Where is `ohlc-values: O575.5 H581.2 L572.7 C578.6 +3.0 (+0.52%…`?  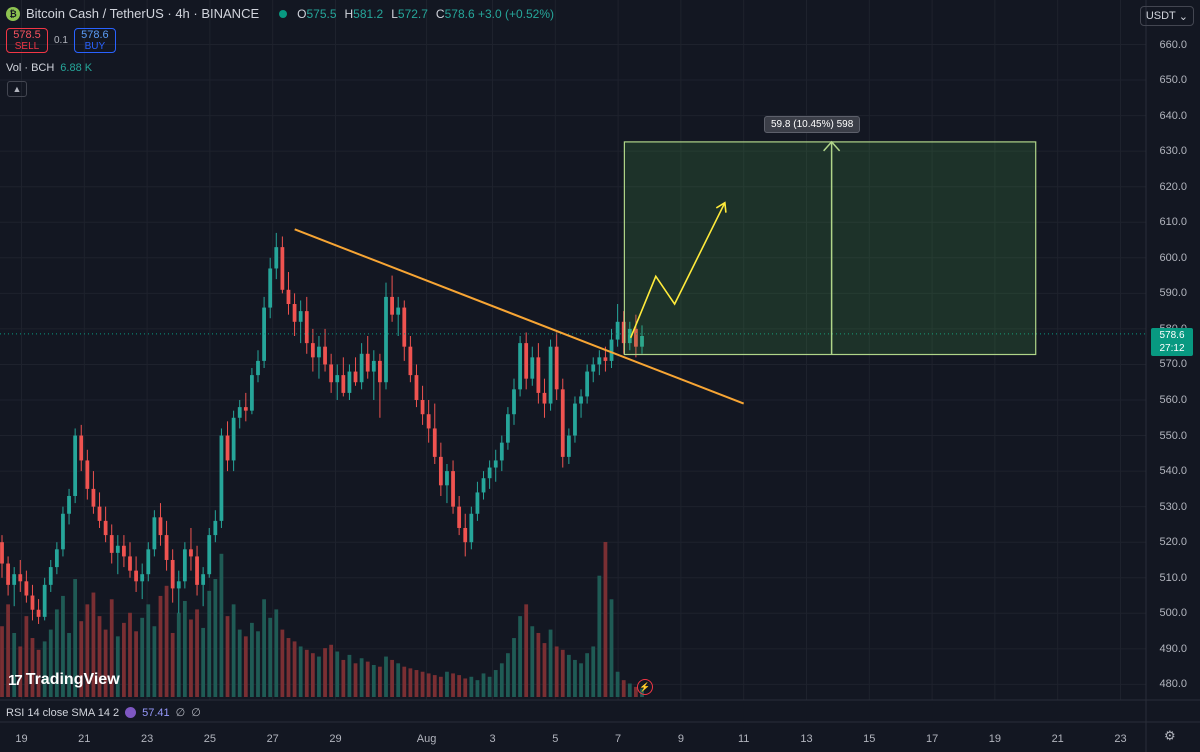 ohlc-values: O575.5 H581.2 L572.7 C578.6 +3.0 (+0.52%… is located at coordinates (425, 14).